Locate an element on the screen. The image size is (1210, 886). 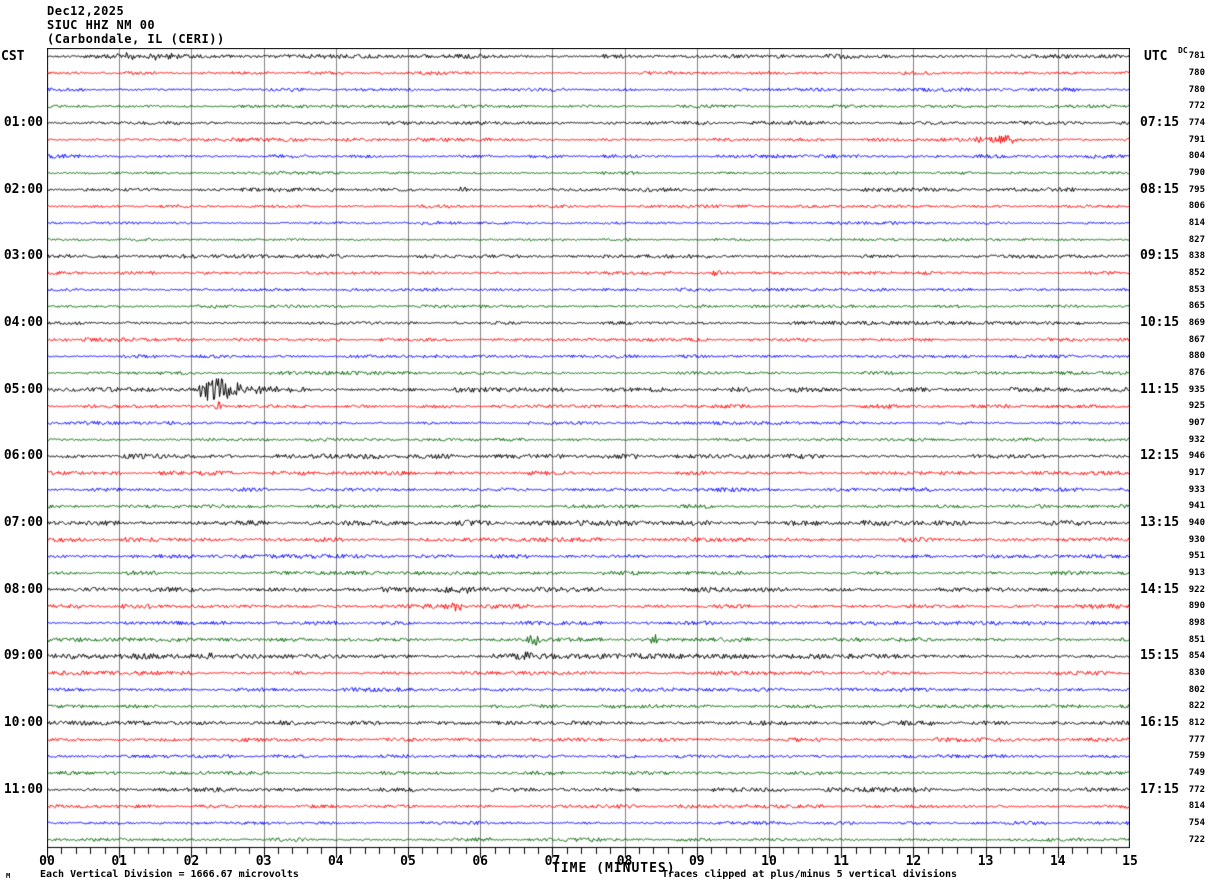
dc-value: 940 is located at coordinates (1196, 523).